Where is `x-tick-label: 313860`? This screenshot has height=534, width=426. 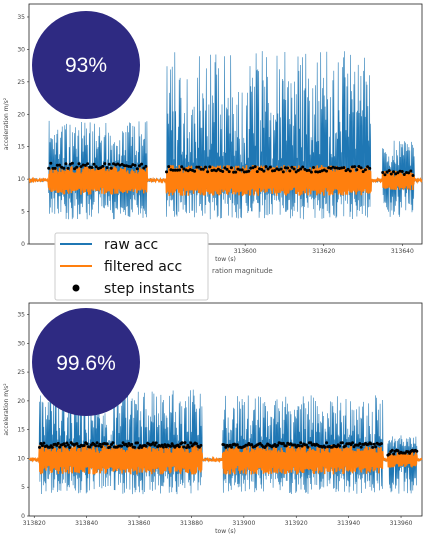
x-tick-label: 313860 is located at coordinates (139, 523).